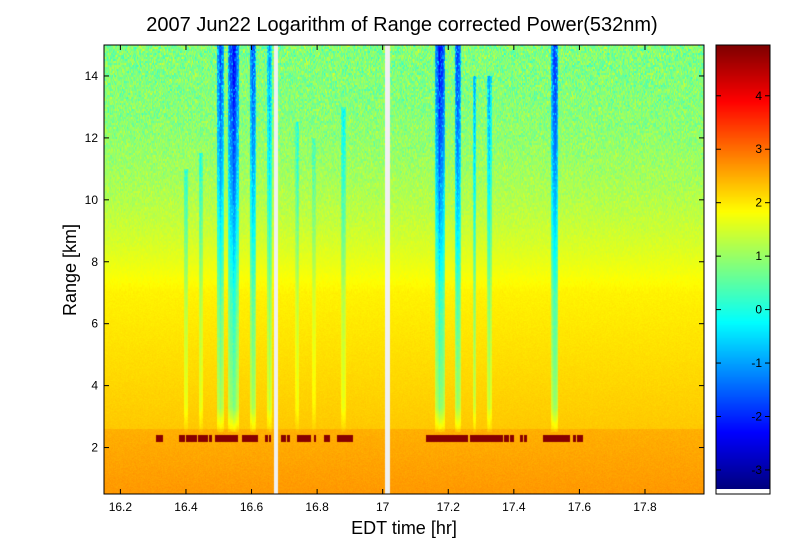  I want to click on x-tick-label: 17.2, so click(449, 507).